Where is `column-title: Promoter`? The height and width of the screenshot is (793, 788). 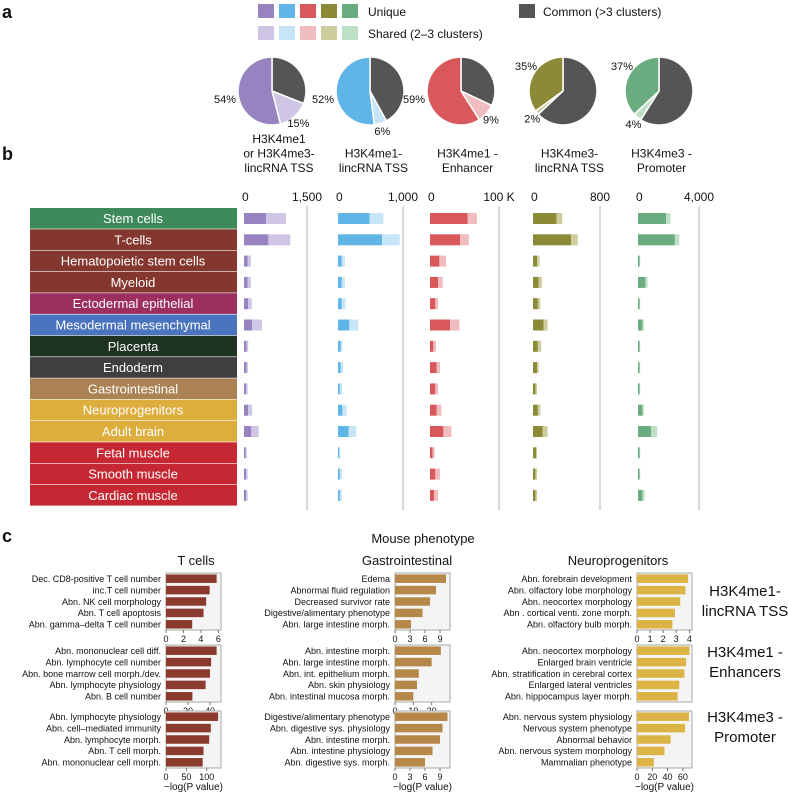
column-title: Promoter is located at coordinates (661, 168).